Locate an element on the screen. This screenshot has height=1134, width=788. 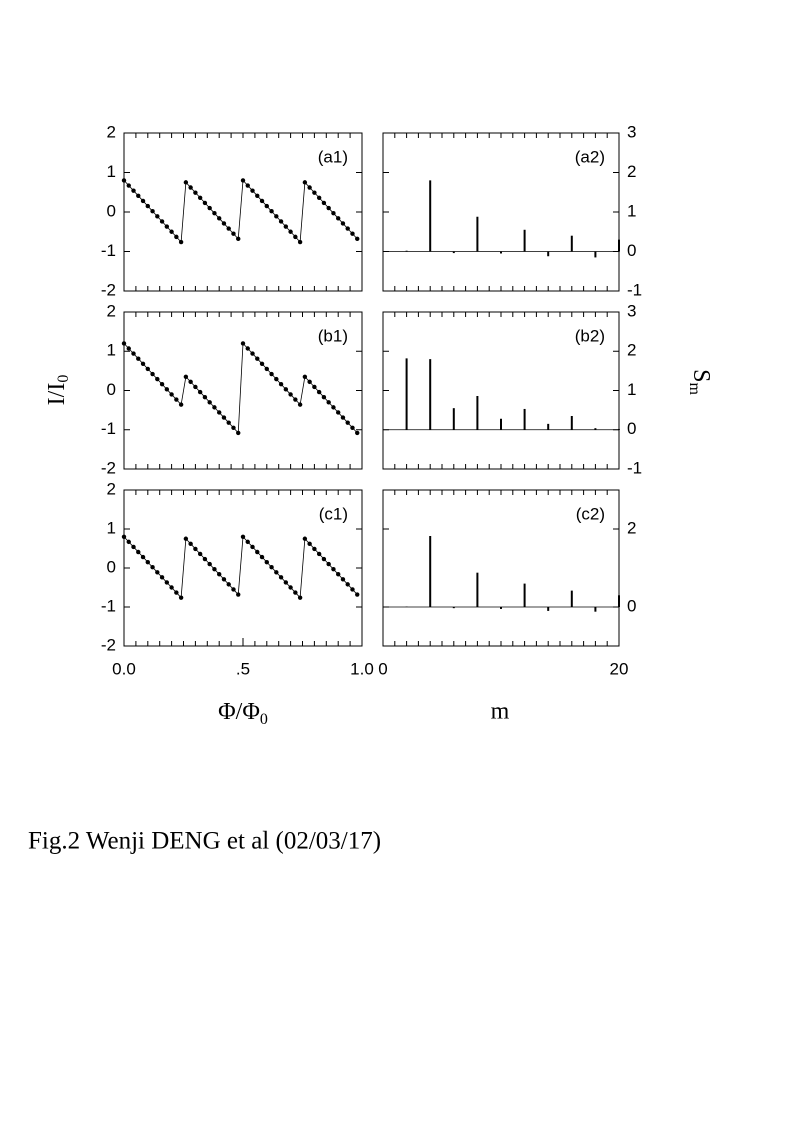
y-tick-label: -2 is located at coordinates (108, 289).